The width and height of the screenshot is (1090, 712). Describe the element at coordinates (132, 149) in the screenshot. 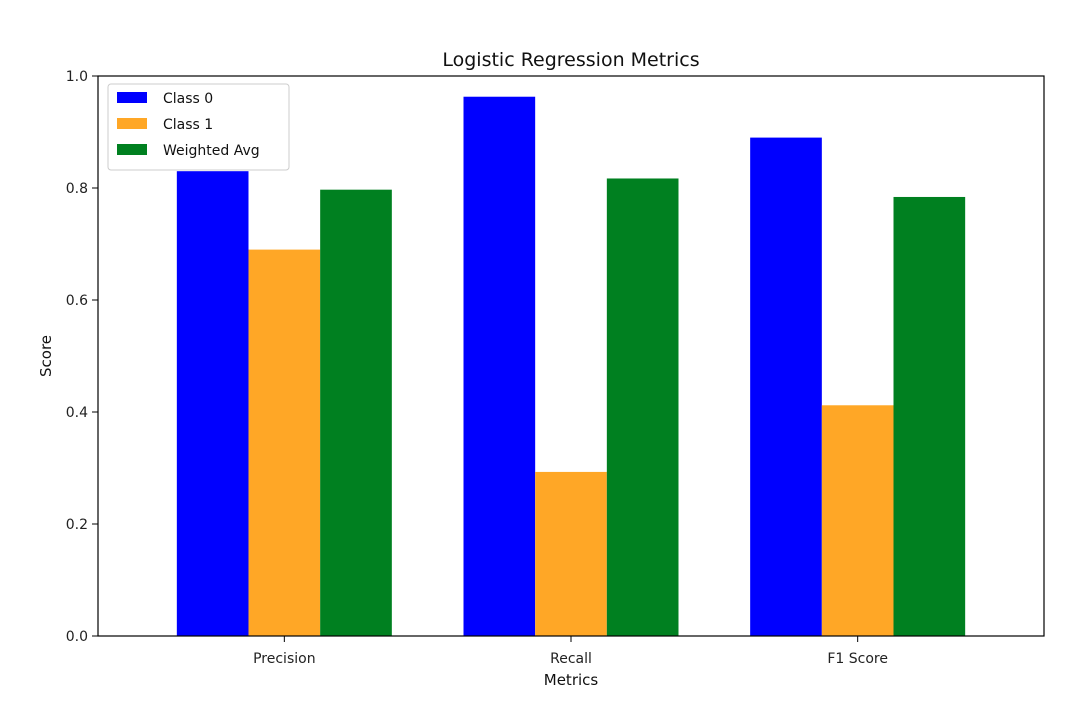

I see `legend-swatch-weighted-avg` at that location.